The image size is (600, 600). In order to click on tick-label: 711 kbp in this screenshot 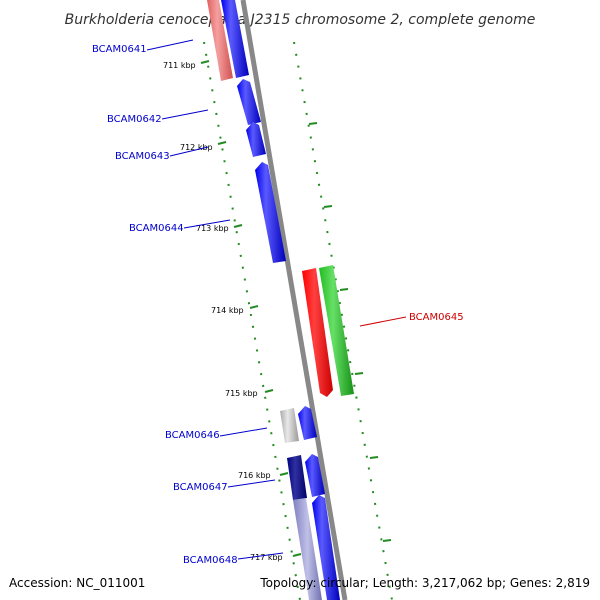, I will do `click(179, 65)`.